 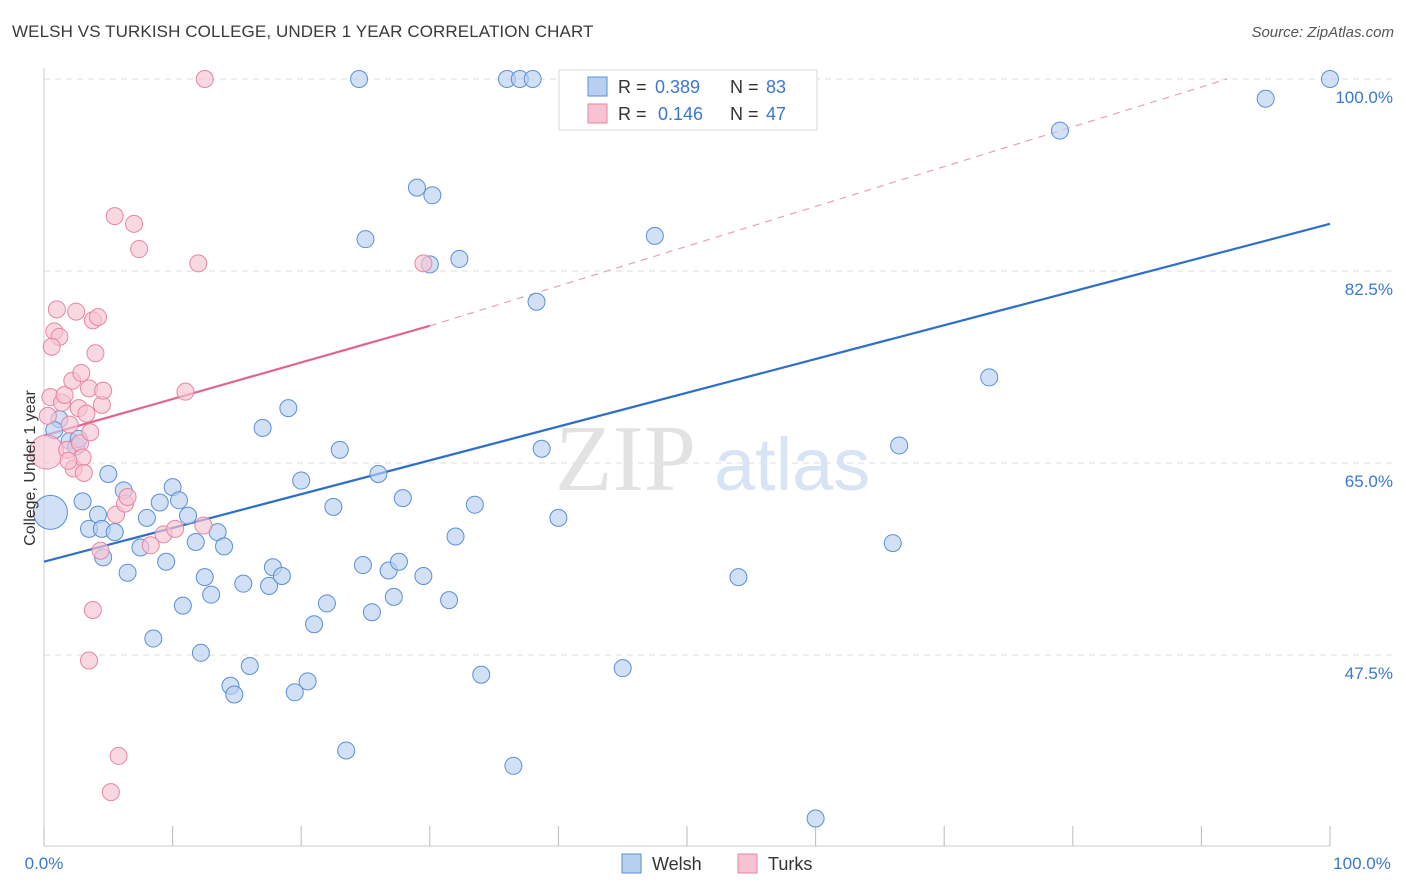 What do you see at coordinates (1369, 481) in the screenshot?
I see `y-tick-label-1: 65.0%` at bounding box center [1369, 481].